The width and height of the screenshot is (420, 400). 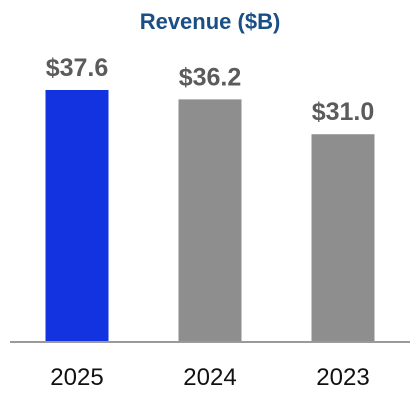 I want to click on value-label-2023: $31.0, so click(x=343, y=112).